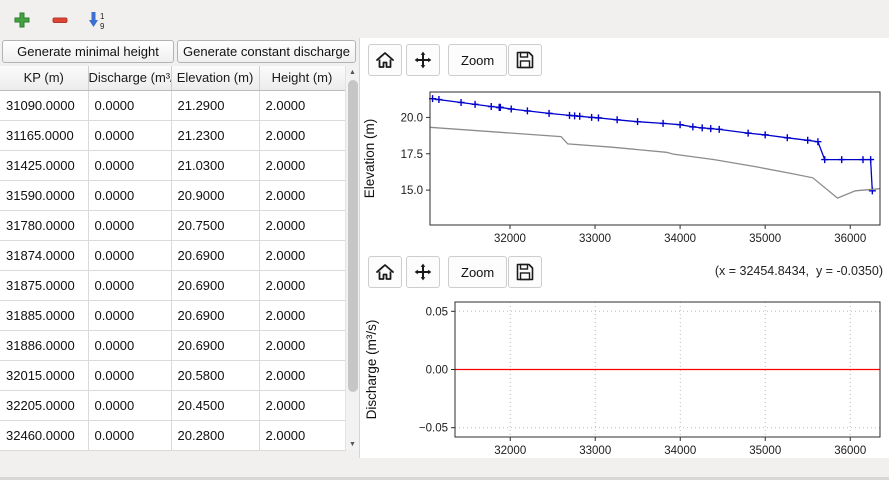 This screenshot has height=480, width=889. Describe the element at coordinates (215, 78) in the screenshot. I see `column-header: Elevation (m)` at that location.